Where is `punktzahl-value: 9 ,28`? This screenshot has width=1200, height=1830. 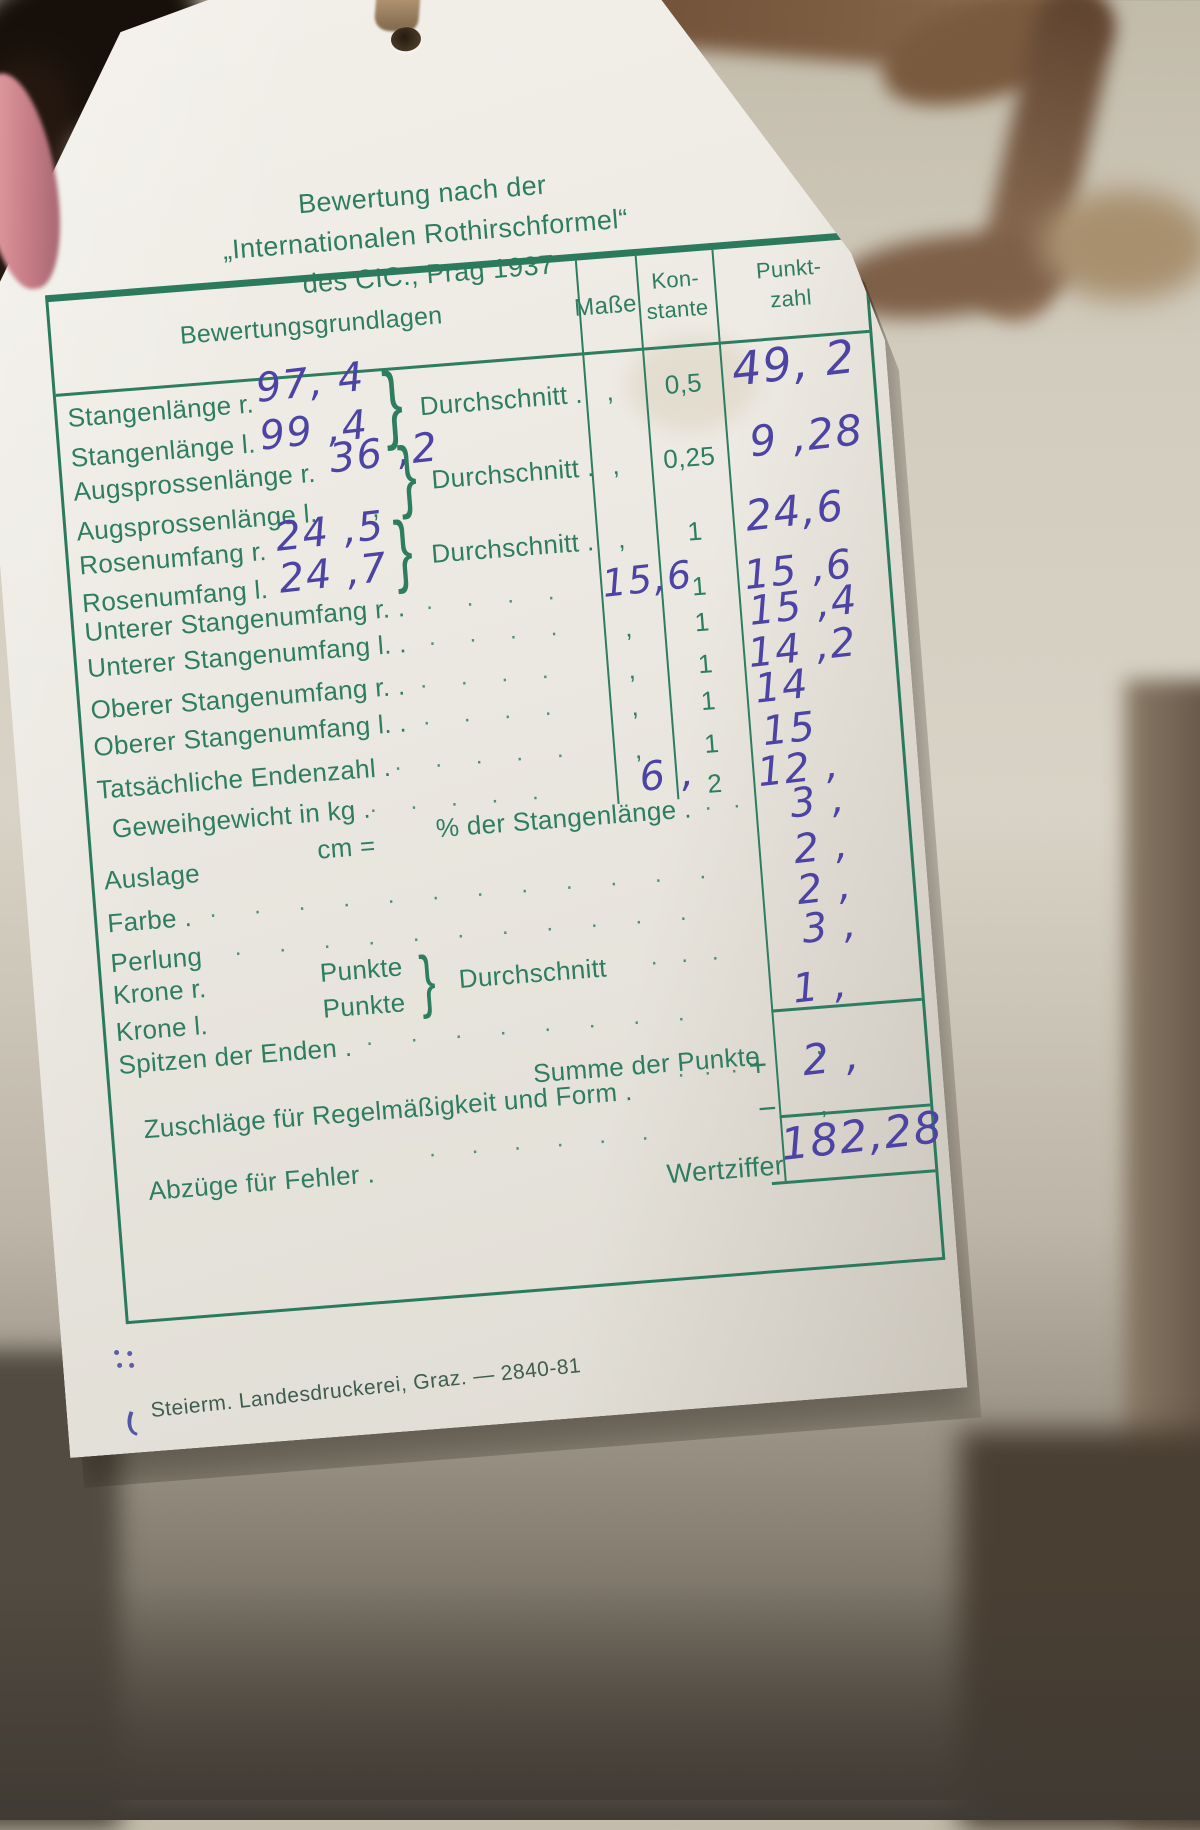 punktzahl-value: 9 ,28 is located at coordinates (806, 435).